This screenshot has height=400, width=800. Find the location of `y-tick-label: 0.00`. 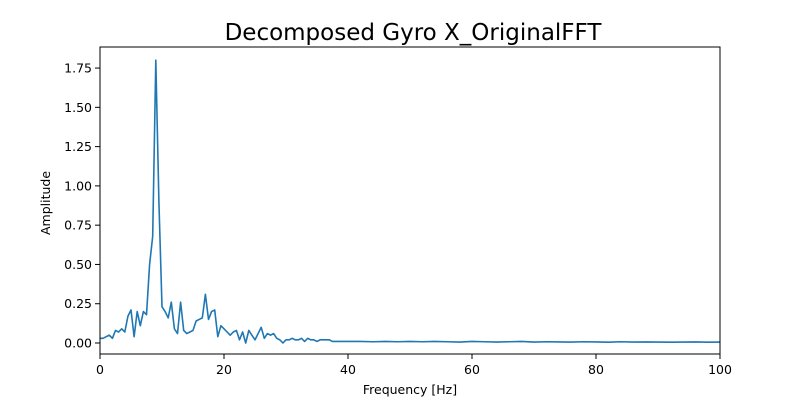

y-tick-label: 0.00 is located at coordinates (78, 343).